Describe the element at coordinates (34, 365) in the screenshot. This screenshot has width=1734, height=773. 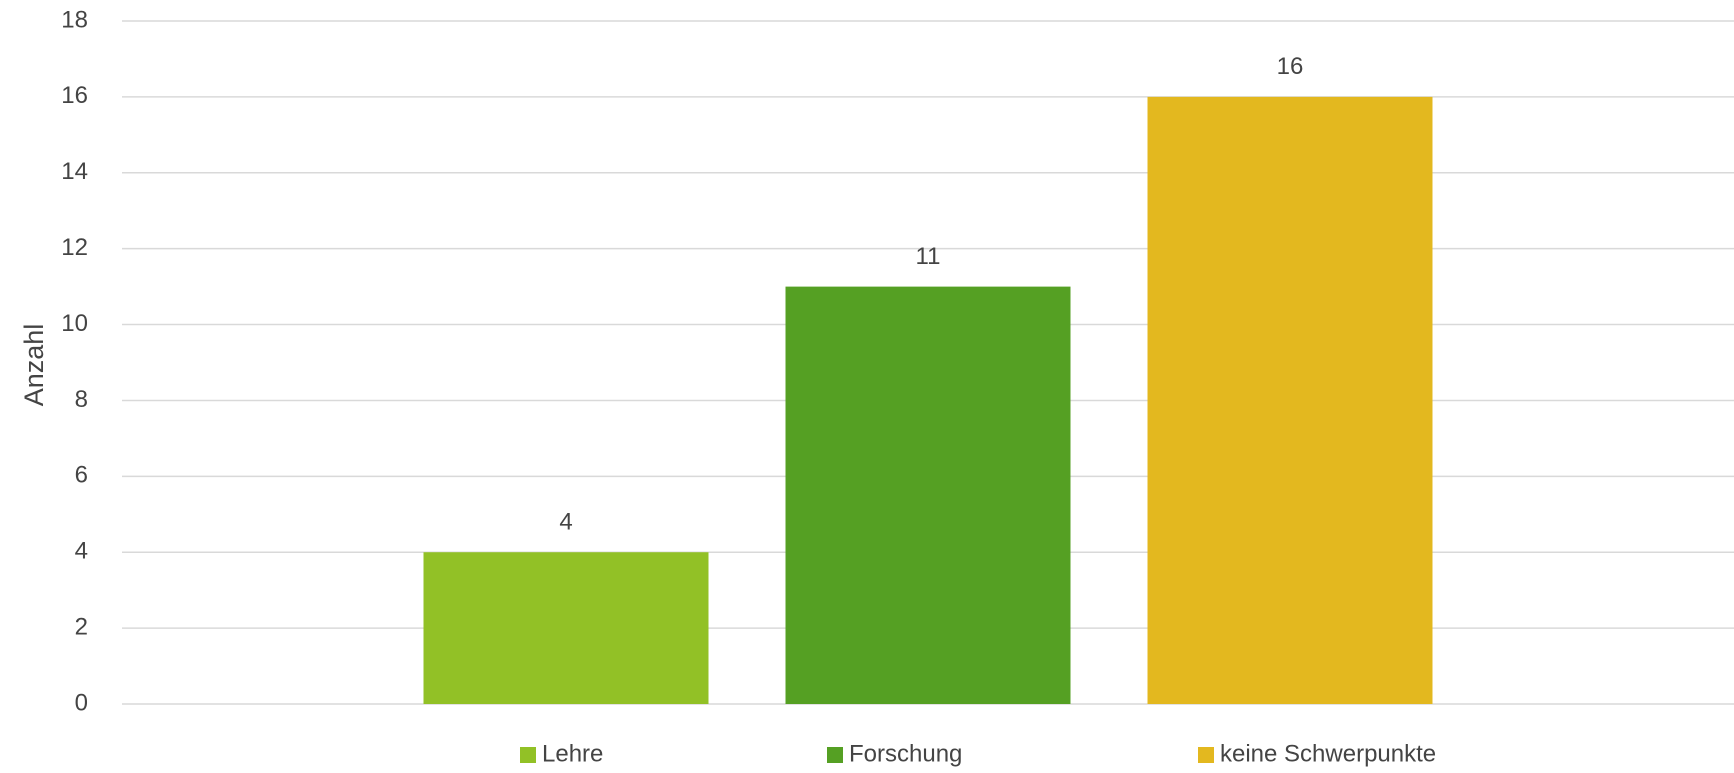
I see `y-axis-label: Anzahl` at that location.